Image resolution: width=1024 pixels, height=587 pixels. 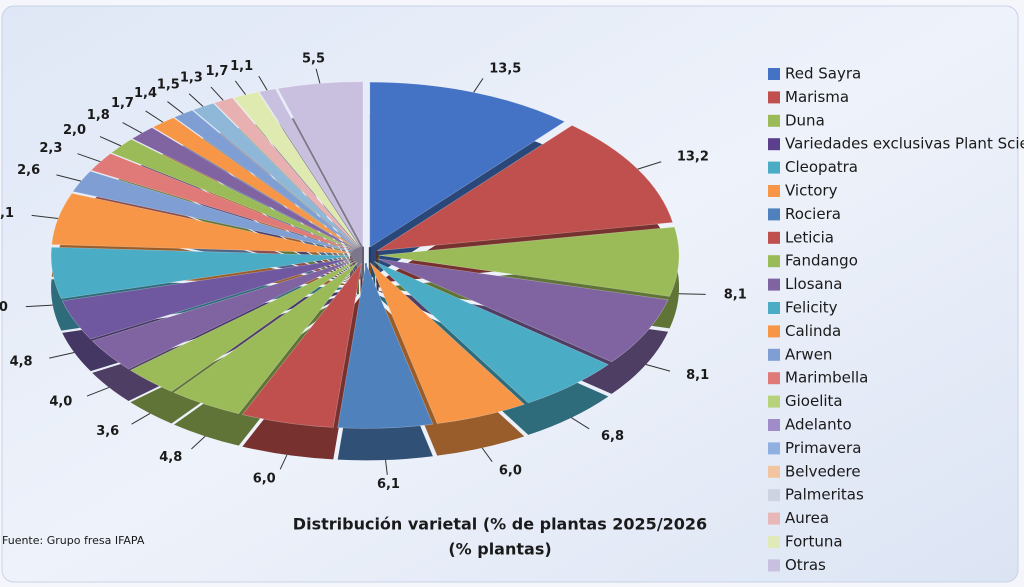 What do you see at coordinates (107, 431) in the screenshot?
I see `data-label: 3,6` at bounding box center [107, 431].